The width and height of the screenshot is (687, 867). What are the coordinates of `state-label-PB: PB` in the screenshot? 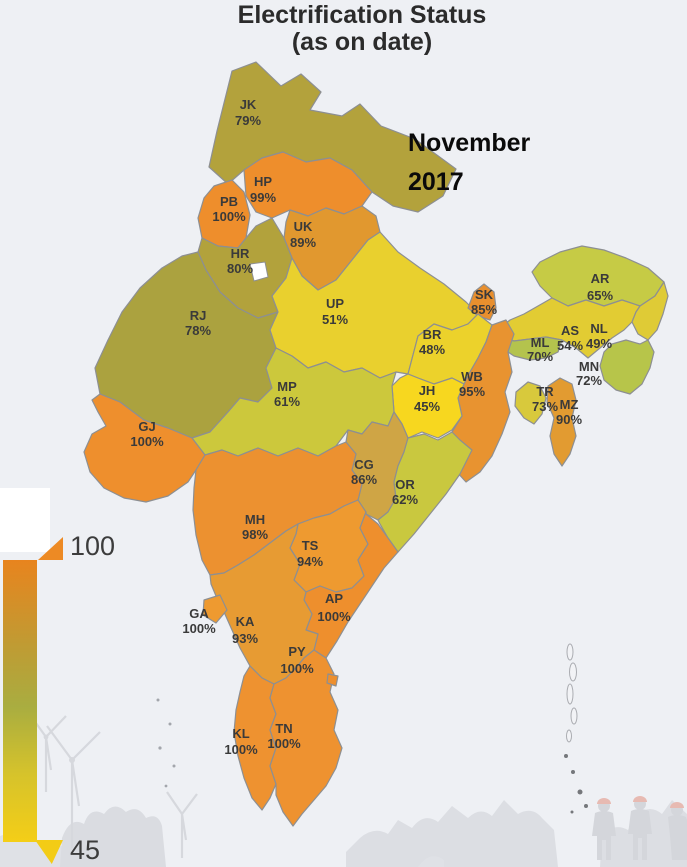 It's located at (229, 201).